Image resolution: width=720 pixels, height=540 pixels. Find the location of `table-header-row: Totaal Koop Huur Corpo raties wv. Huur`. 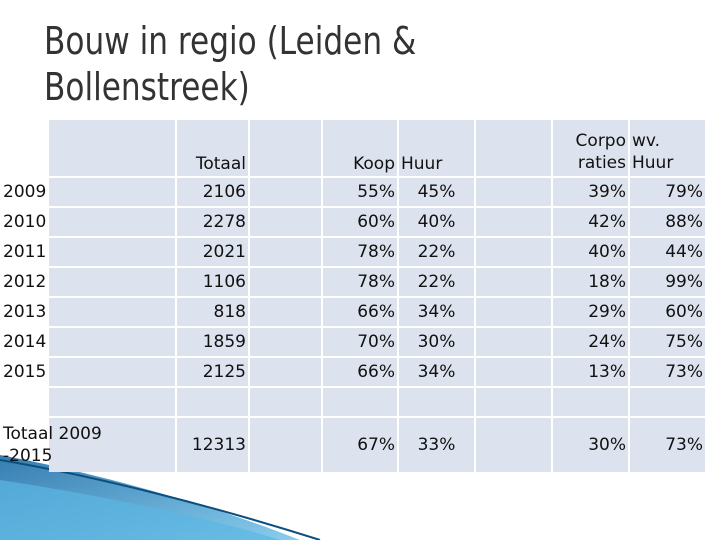

table-header-row: Totaal Koop Huur Corpo raties wv. Huur is located at coordinates (377, 148).